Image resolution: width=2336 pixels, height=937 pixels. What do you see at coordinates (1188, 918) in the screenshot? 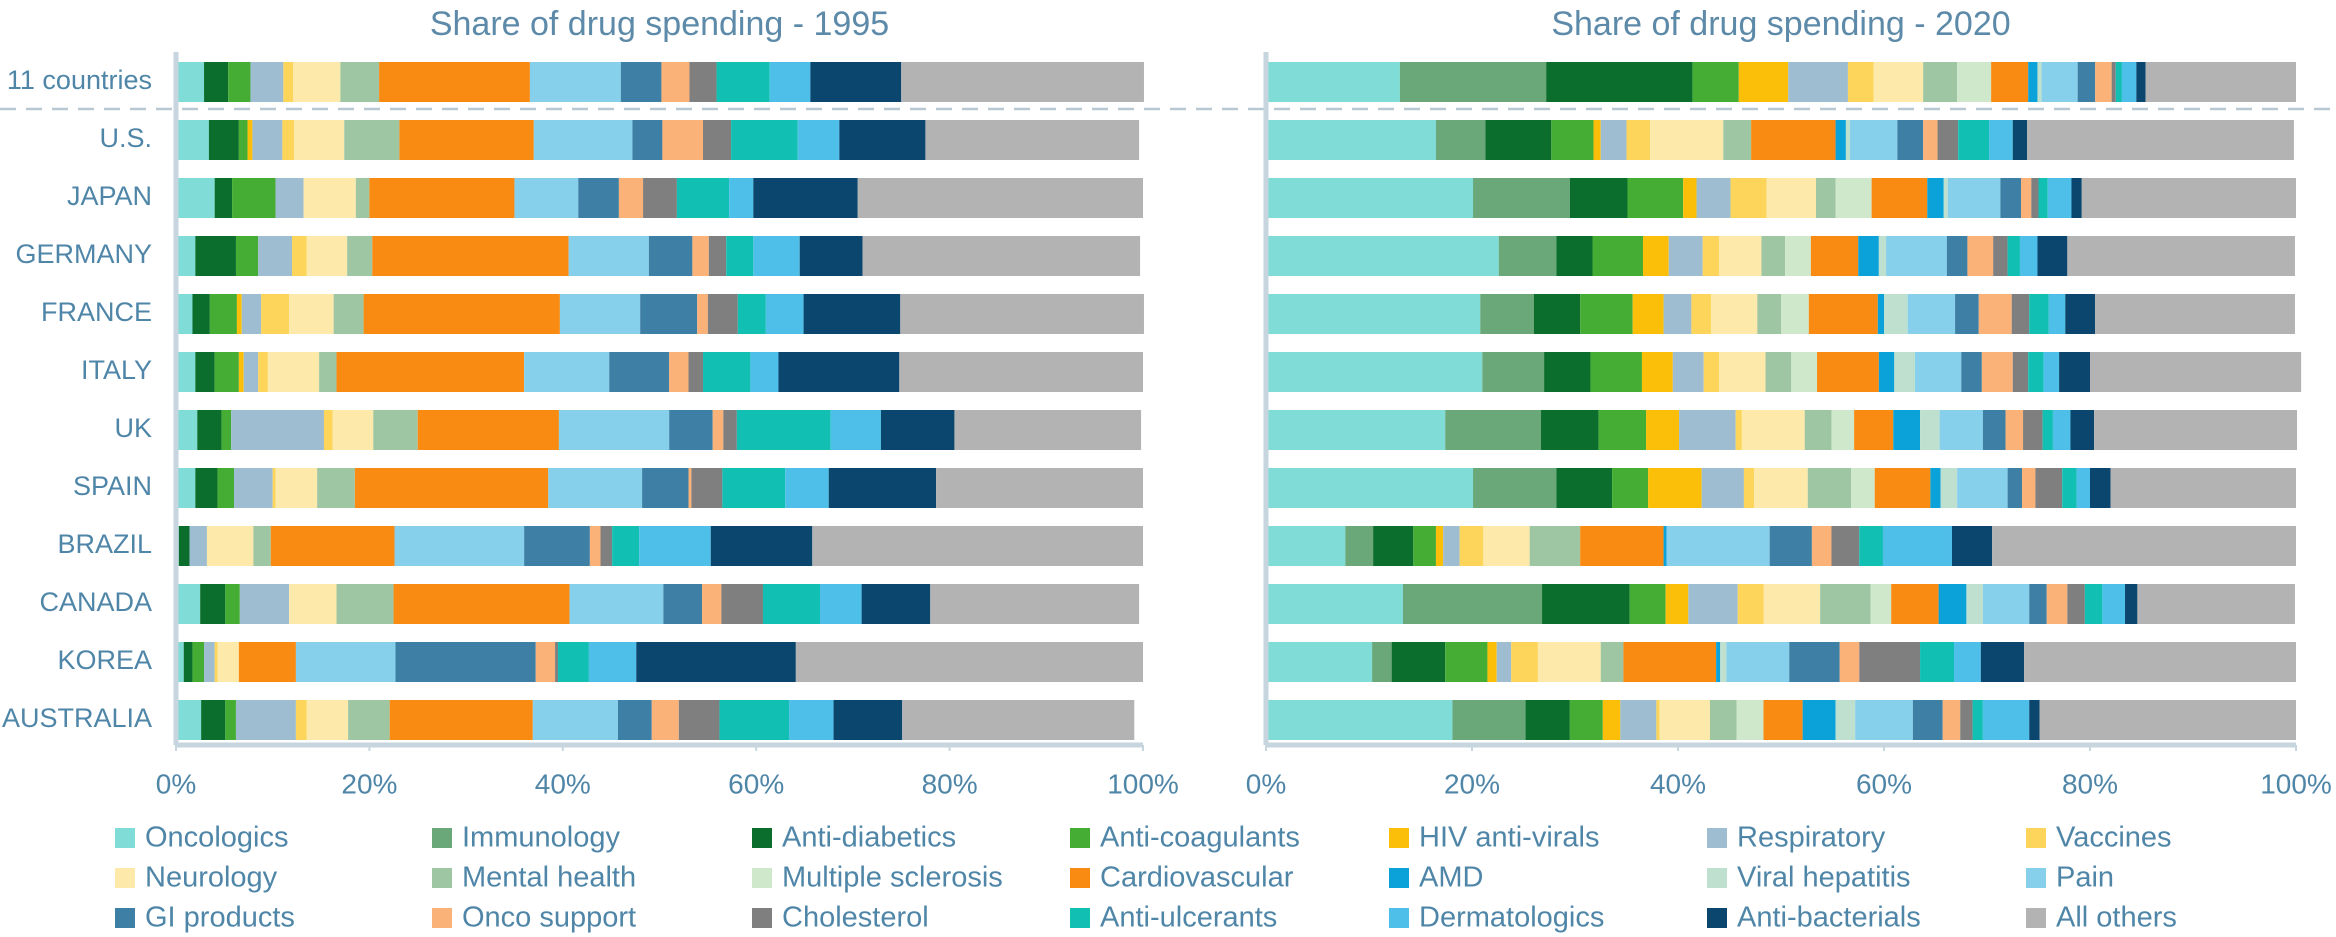
I see `legend-label: Anti-ulcerants` at bounding box center [1188, 918].